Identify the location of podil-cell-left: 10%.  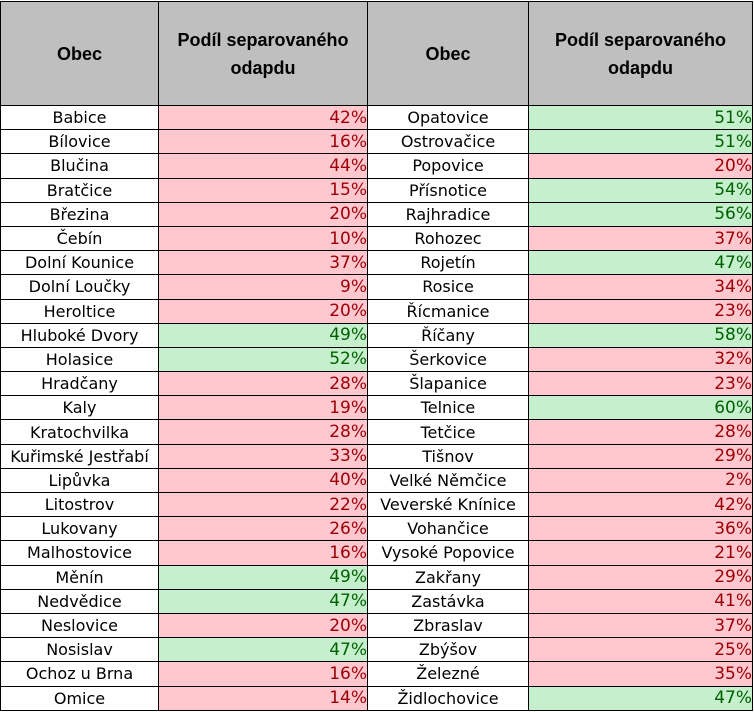
(263, 238).